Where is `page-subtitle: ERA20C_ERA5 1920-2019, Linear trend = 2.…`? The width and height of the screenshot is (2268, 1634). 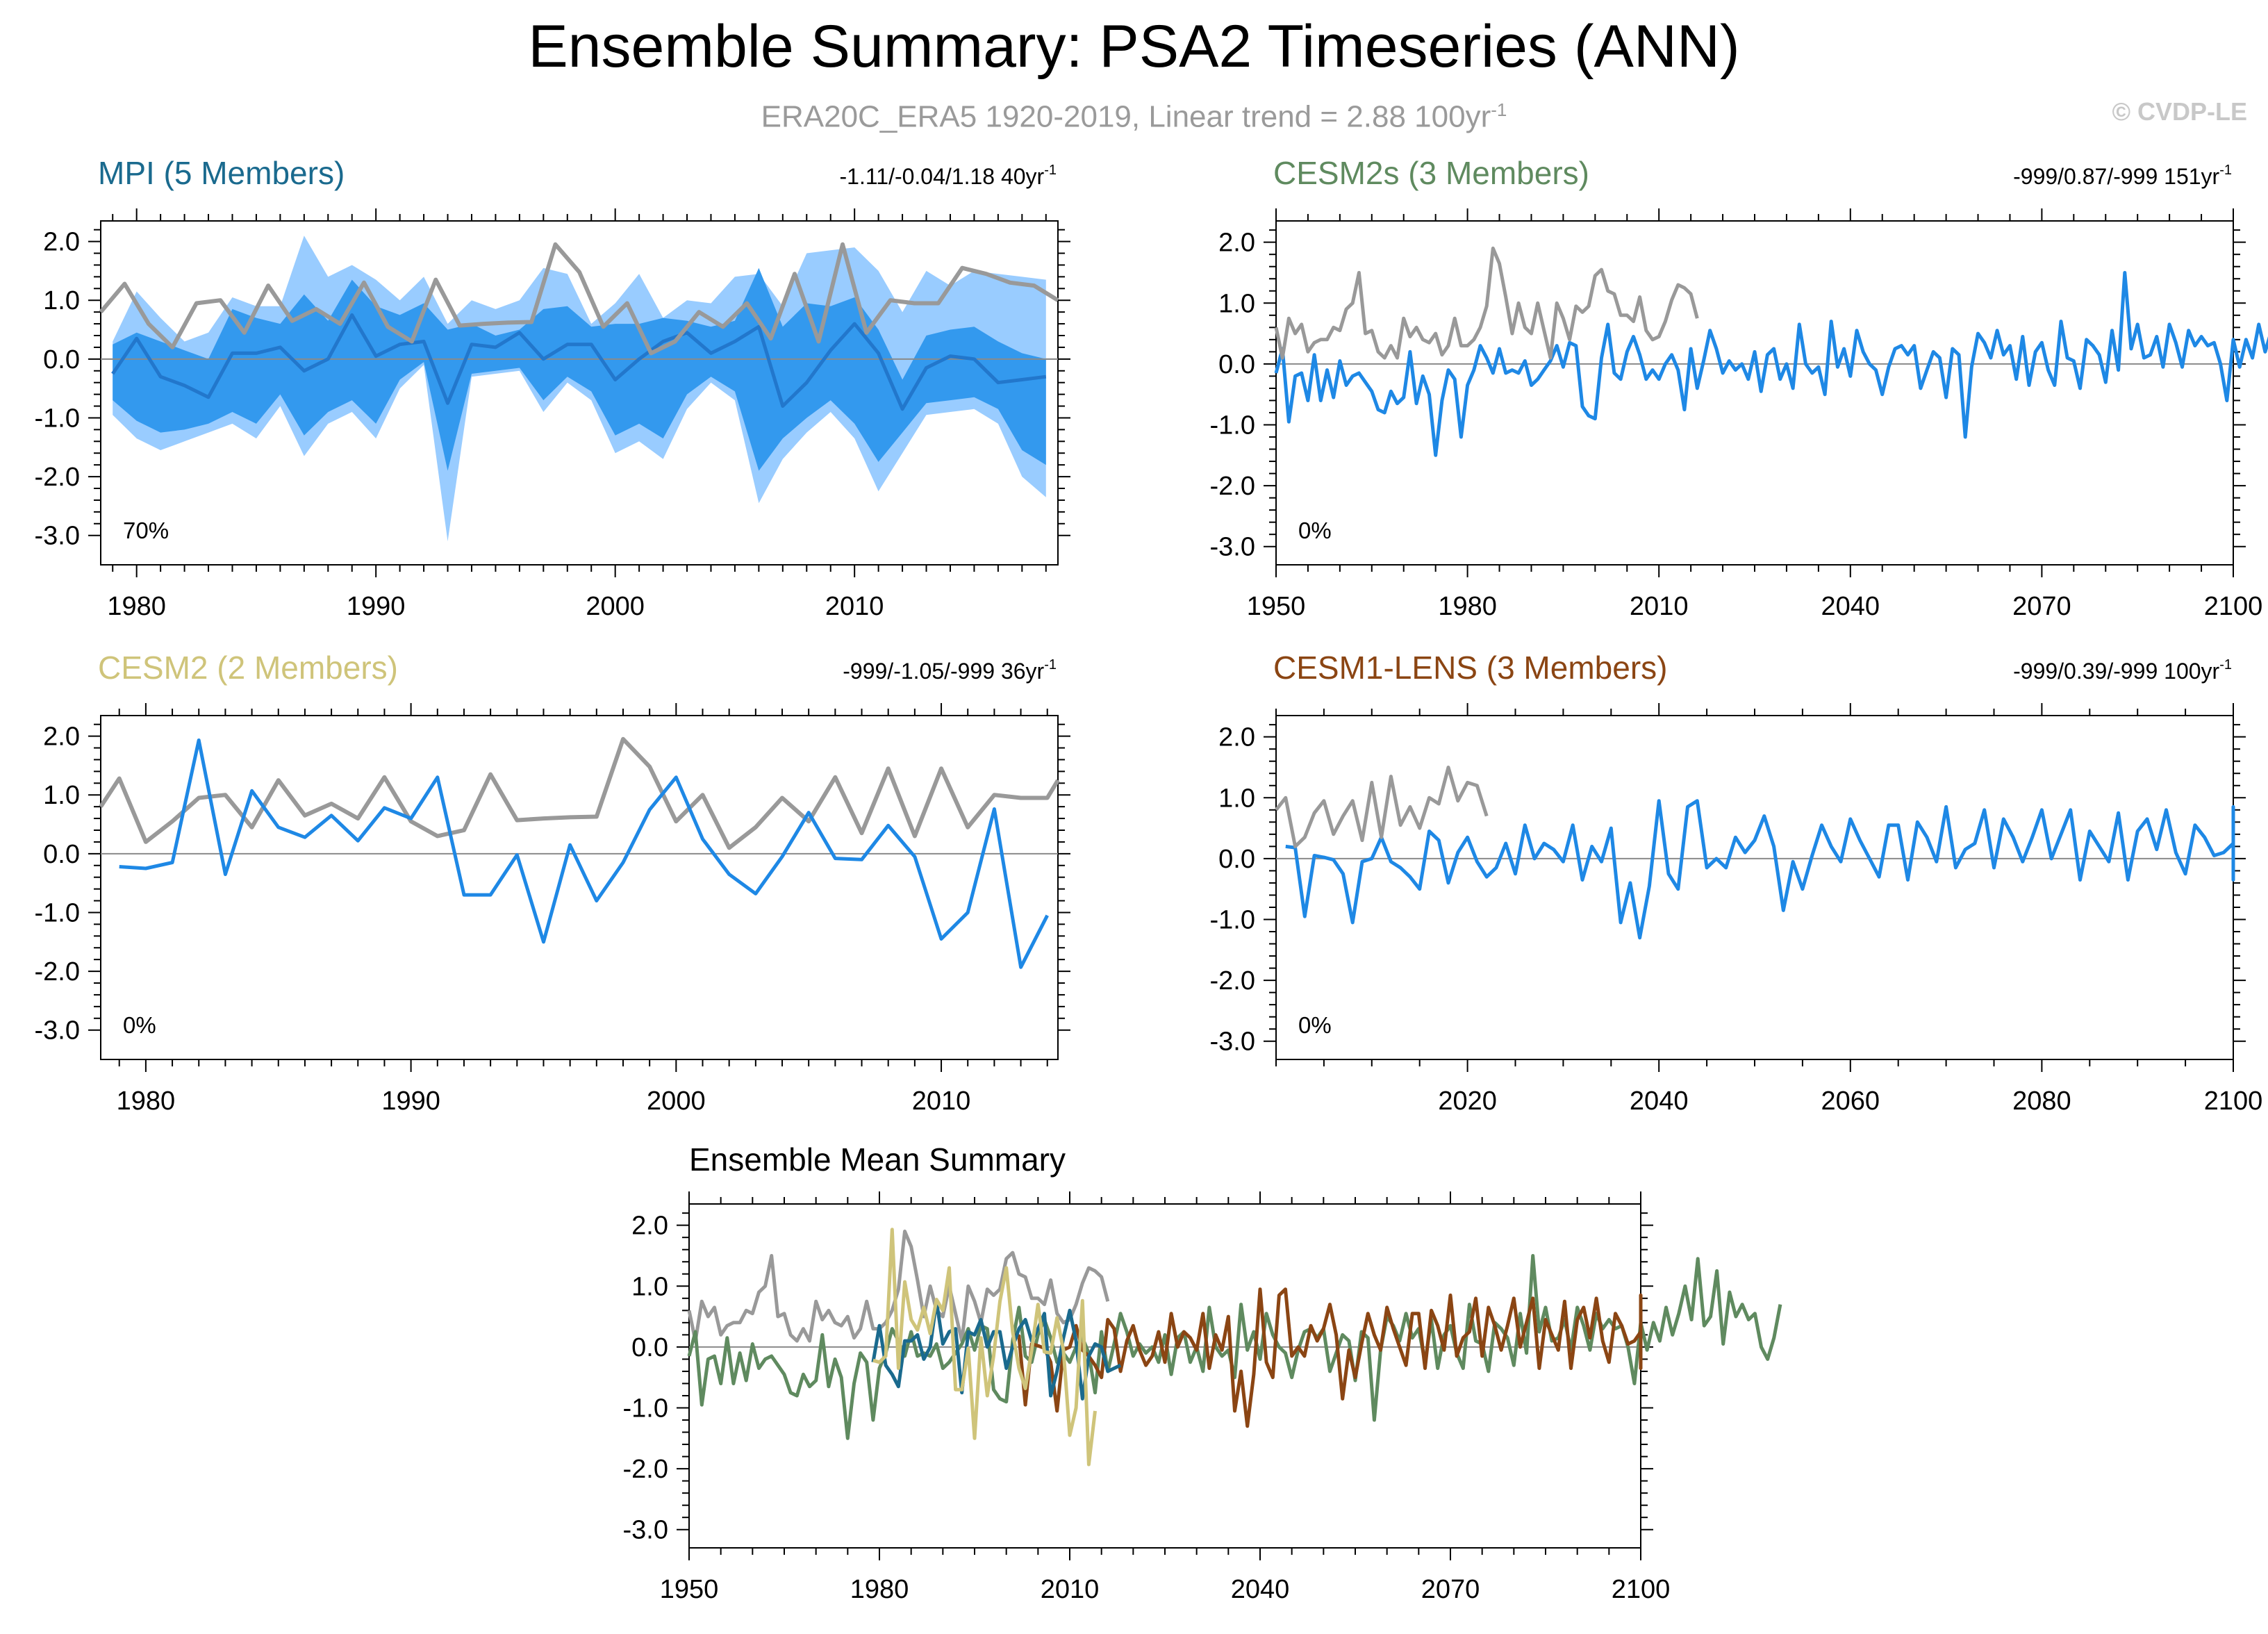
page-subtitle: ERA20C_ERA5 1920-2019, Linear trend = 2.… is located at coordinates (1134, 113).